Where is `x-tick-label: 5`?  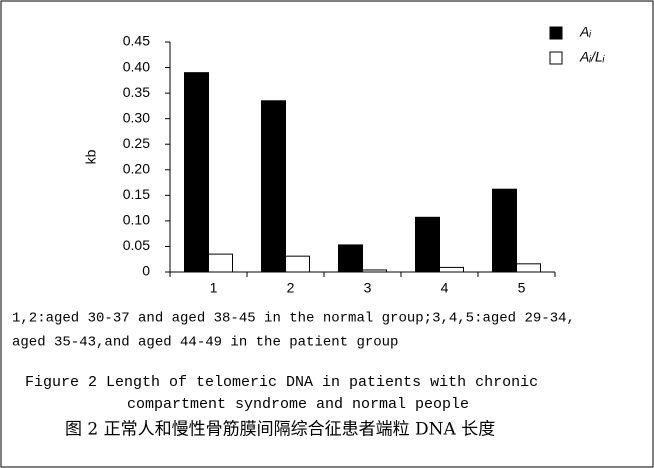
x-tick-label: 5 is located at coordinates (522, 288).